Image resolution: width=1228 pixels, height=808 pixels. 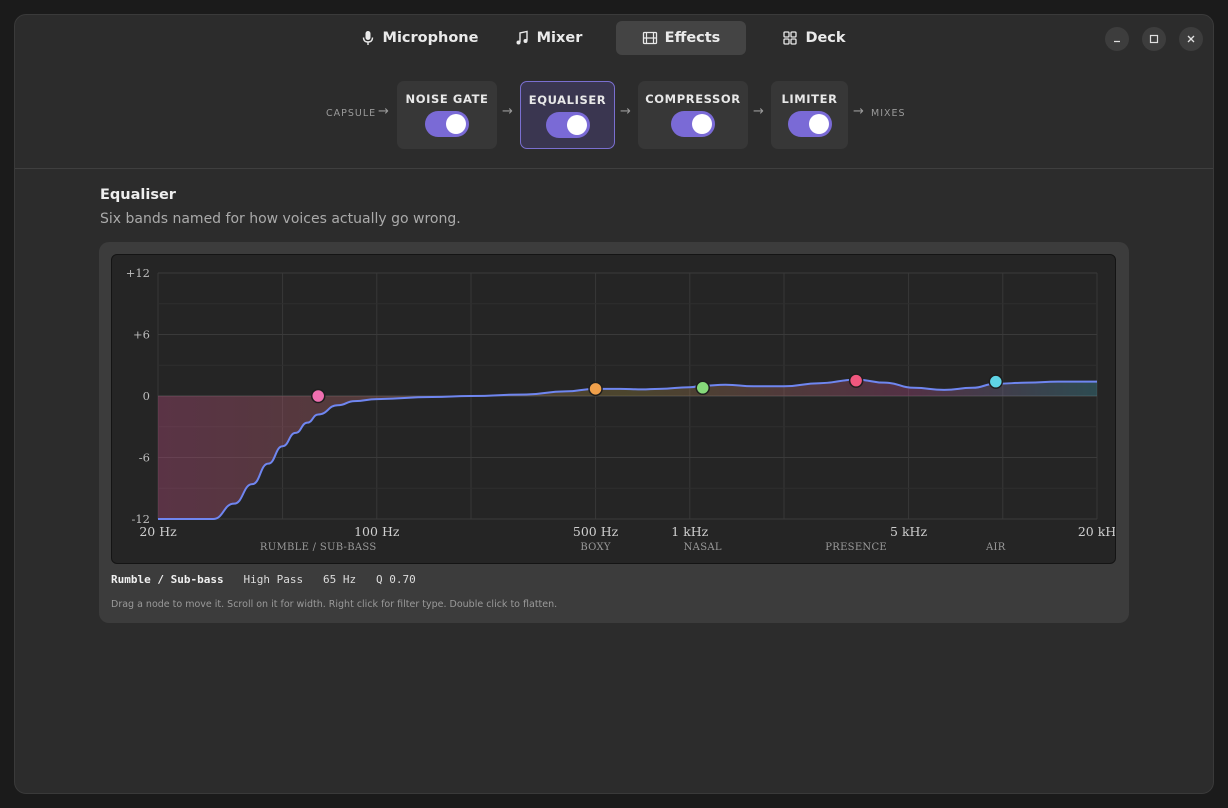 I want to click on pipeline-output-label: MIXES, so click(x=888, y=113).